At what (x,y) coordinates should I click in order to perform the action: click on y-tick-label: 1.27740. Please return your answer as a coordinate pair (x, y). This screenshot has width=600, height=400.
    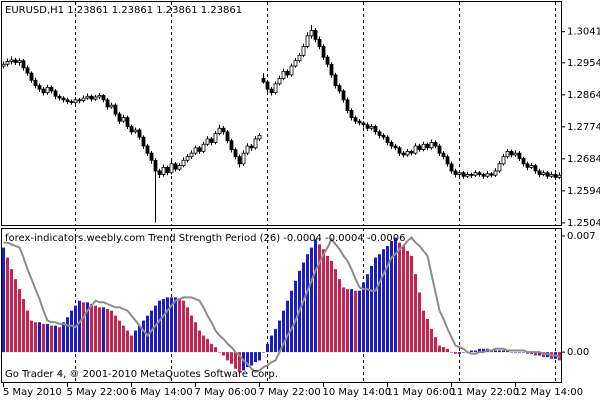
    Looking at the image, I should click on (583, 127).